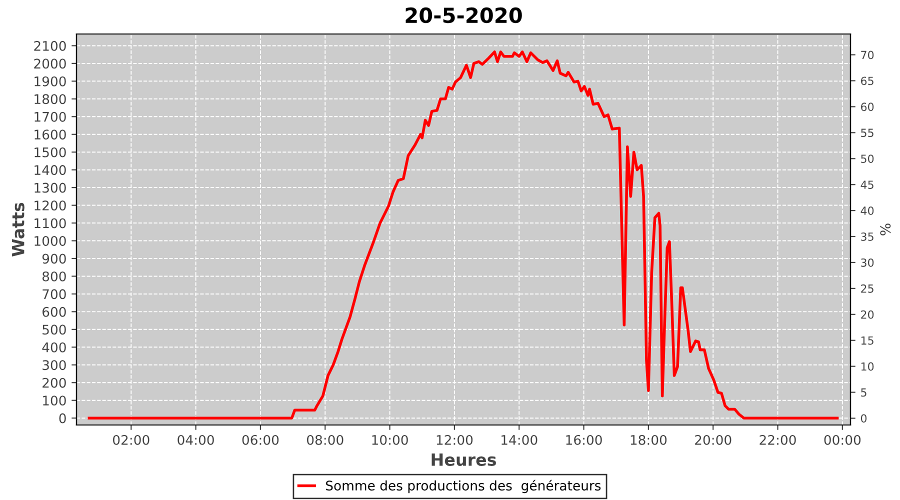 The width and height of the screenshot is (900, 500). What do you see at coordinates (464, 15) in the screenshot?
I see `chart-title: 20-5-2020` at bounding box center [464, 15].